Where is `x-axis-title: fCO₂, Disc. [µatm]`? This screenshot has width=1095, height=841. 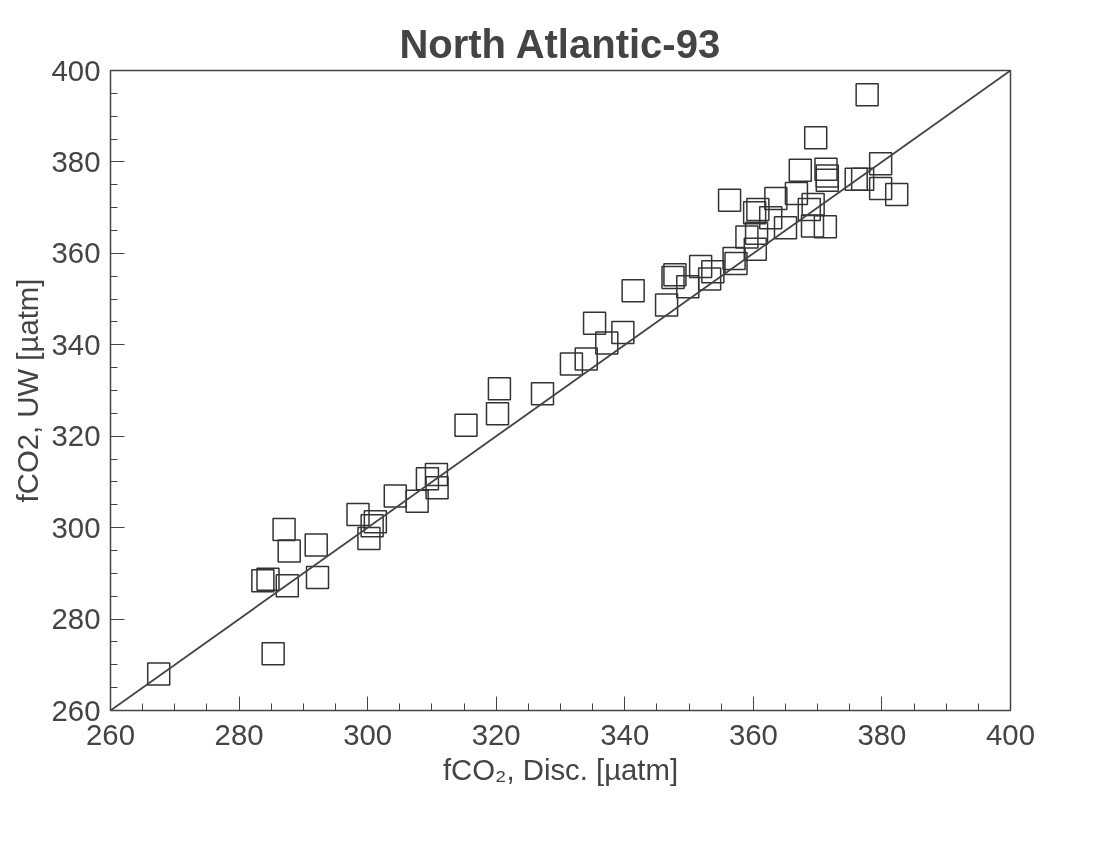 x-axis-title: fCO₂, Disc. [µatm] is located at coordinates (560, 769).